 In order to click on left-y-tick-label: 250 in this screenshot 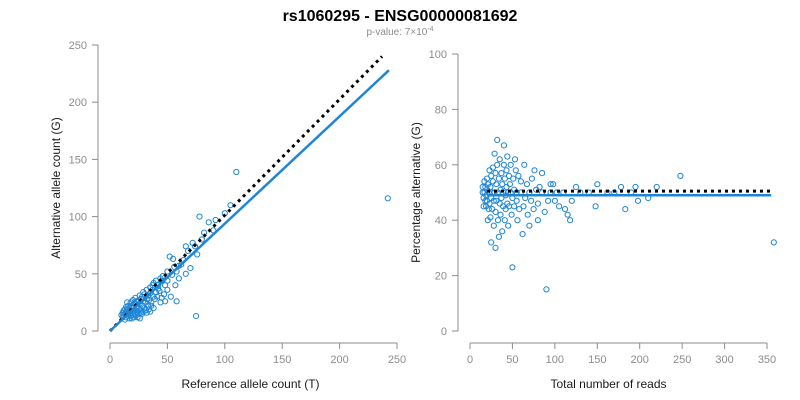, I will do `click(78, 46)`.